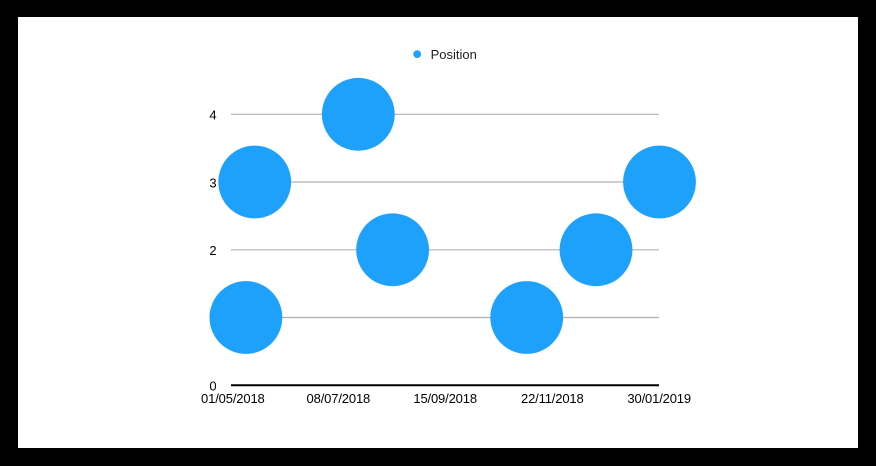 Image resolution: width=876 pixels, height=466 pixels. What do you see at coordinates (552, 398) in the screenshot?
I see `svg-text: 22/11/2018` at bounding box center [552, 398].